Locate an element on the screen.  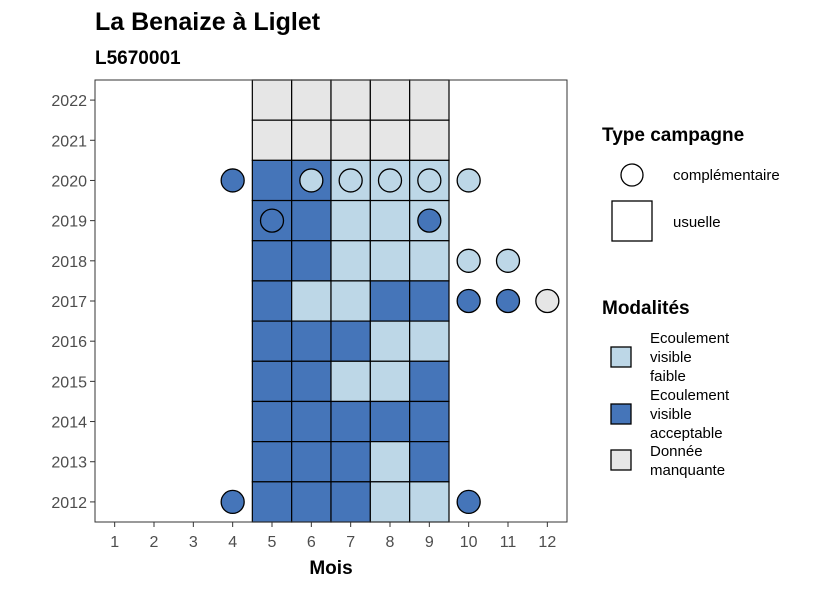
y-tick-label: 2019 is located at coordinates (69, 222).